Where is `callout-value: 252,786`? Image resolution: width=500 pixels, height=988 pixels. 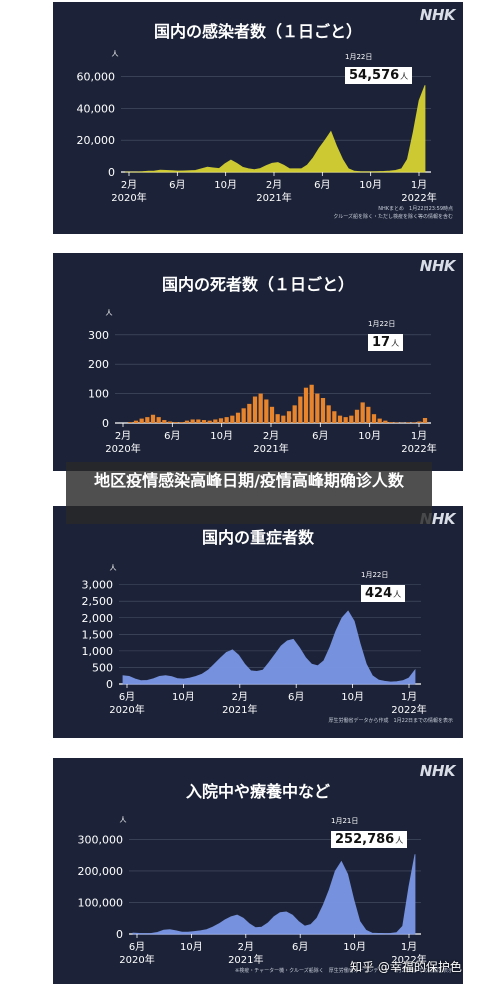 callout-value: 252,786 is located at coordinates (365, 839).